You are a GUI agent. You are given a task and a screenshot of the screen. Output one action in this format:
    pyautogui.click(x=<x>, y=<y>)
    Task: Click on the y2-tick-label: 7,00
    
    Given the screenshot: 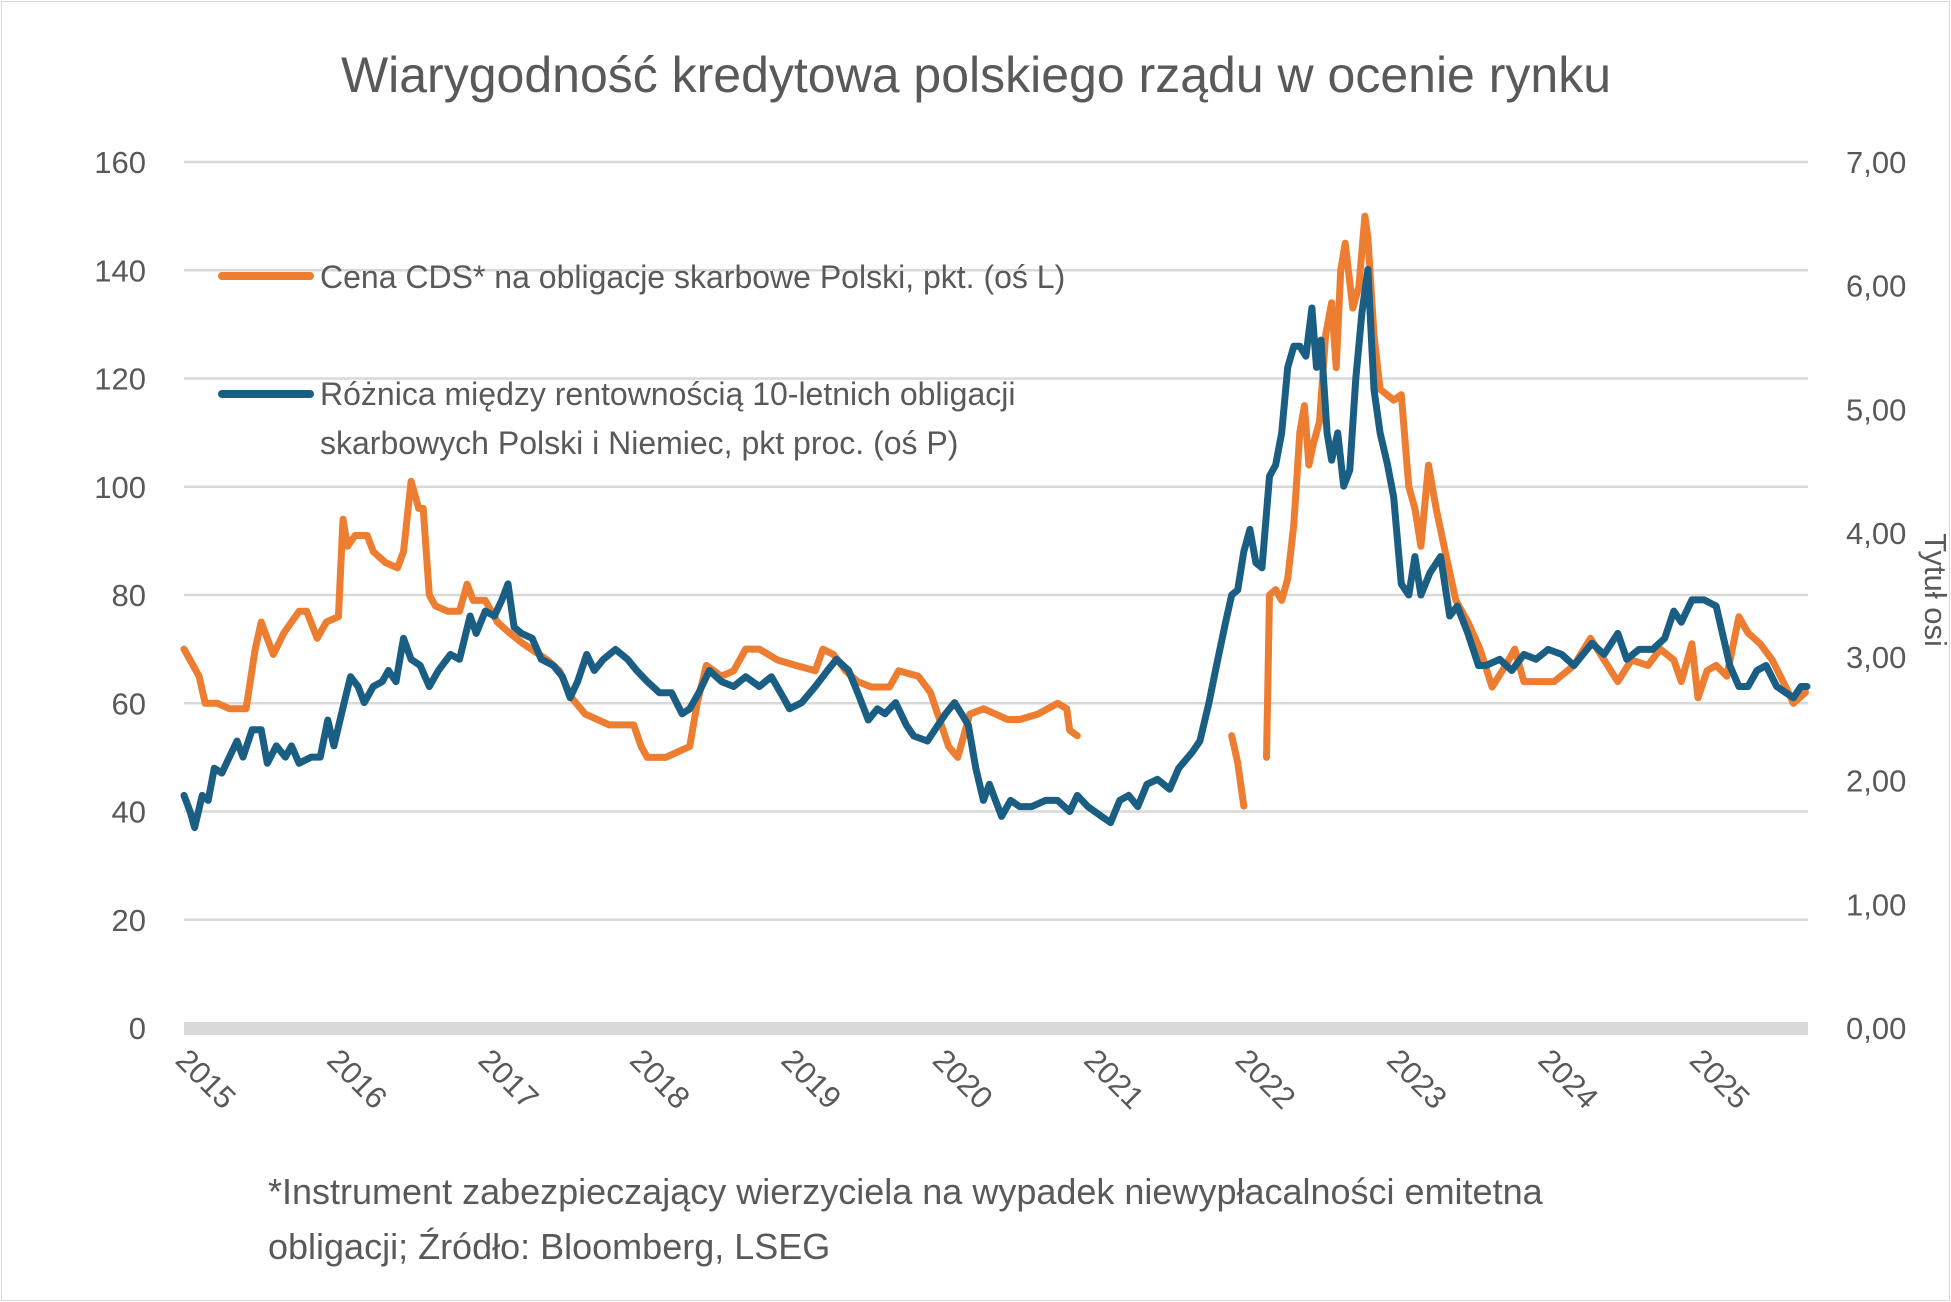 What is the action you would take?
    pyautogui.click(x=1876, y=162)
    